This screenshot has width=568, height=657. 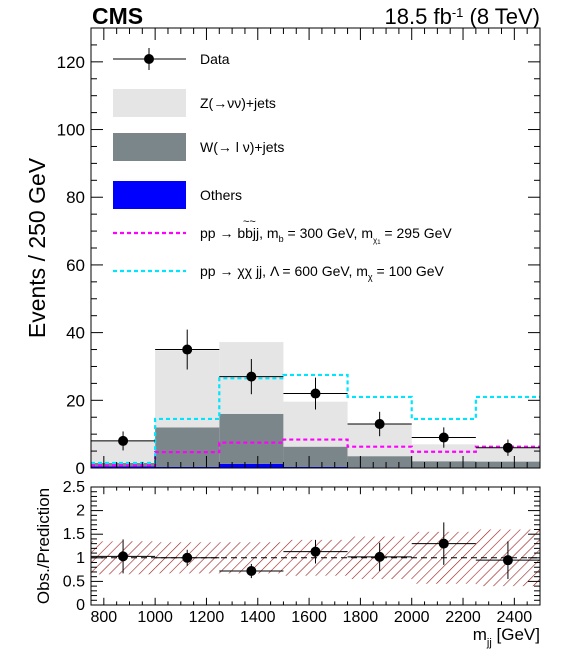 I want to click on dm-signal-line, so click(x=315, y=419).